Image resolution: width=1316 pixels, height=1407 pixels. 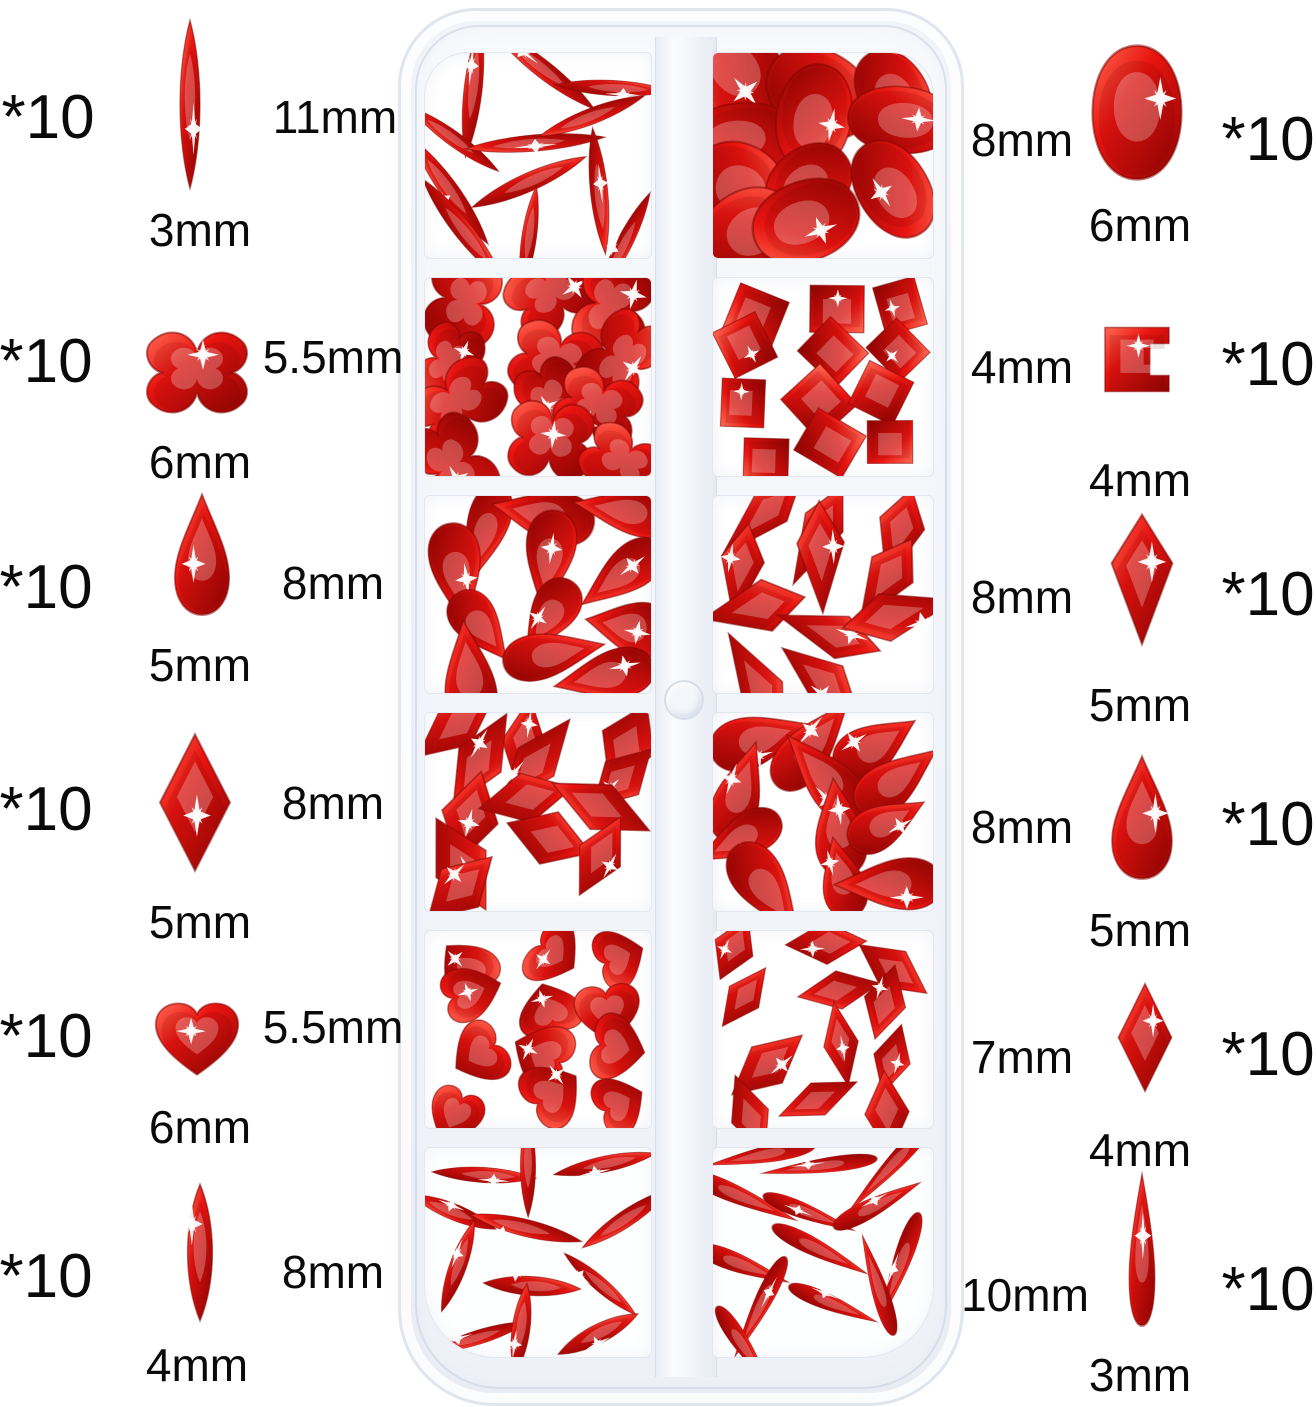 I want to click on compartment-rhombus, so click(x=538, y=812).